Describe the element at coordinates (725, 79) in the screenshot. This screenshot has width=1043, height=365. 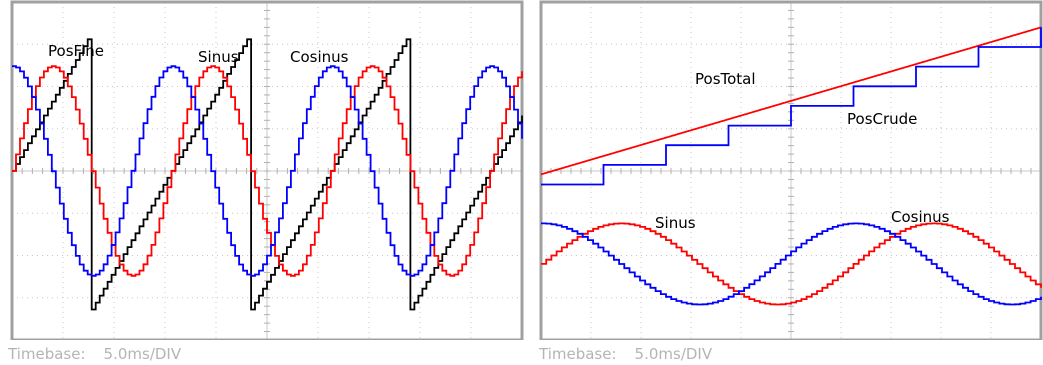
I see `trace-label-postotal: PosTotal` at that location.